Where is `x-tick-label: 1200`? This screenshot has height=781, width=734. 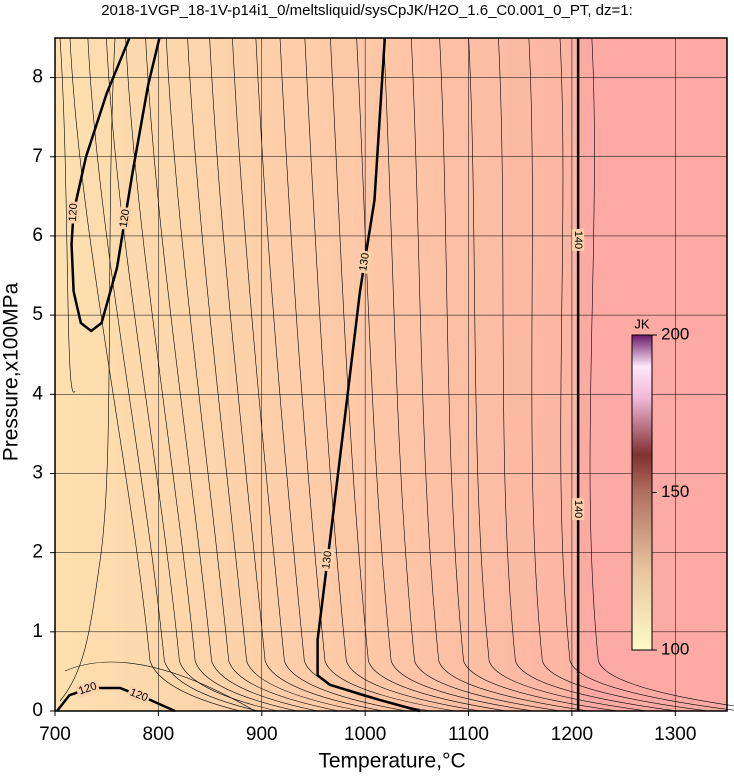 x-tick-label: 1200 is located at coordinates (572, 734).